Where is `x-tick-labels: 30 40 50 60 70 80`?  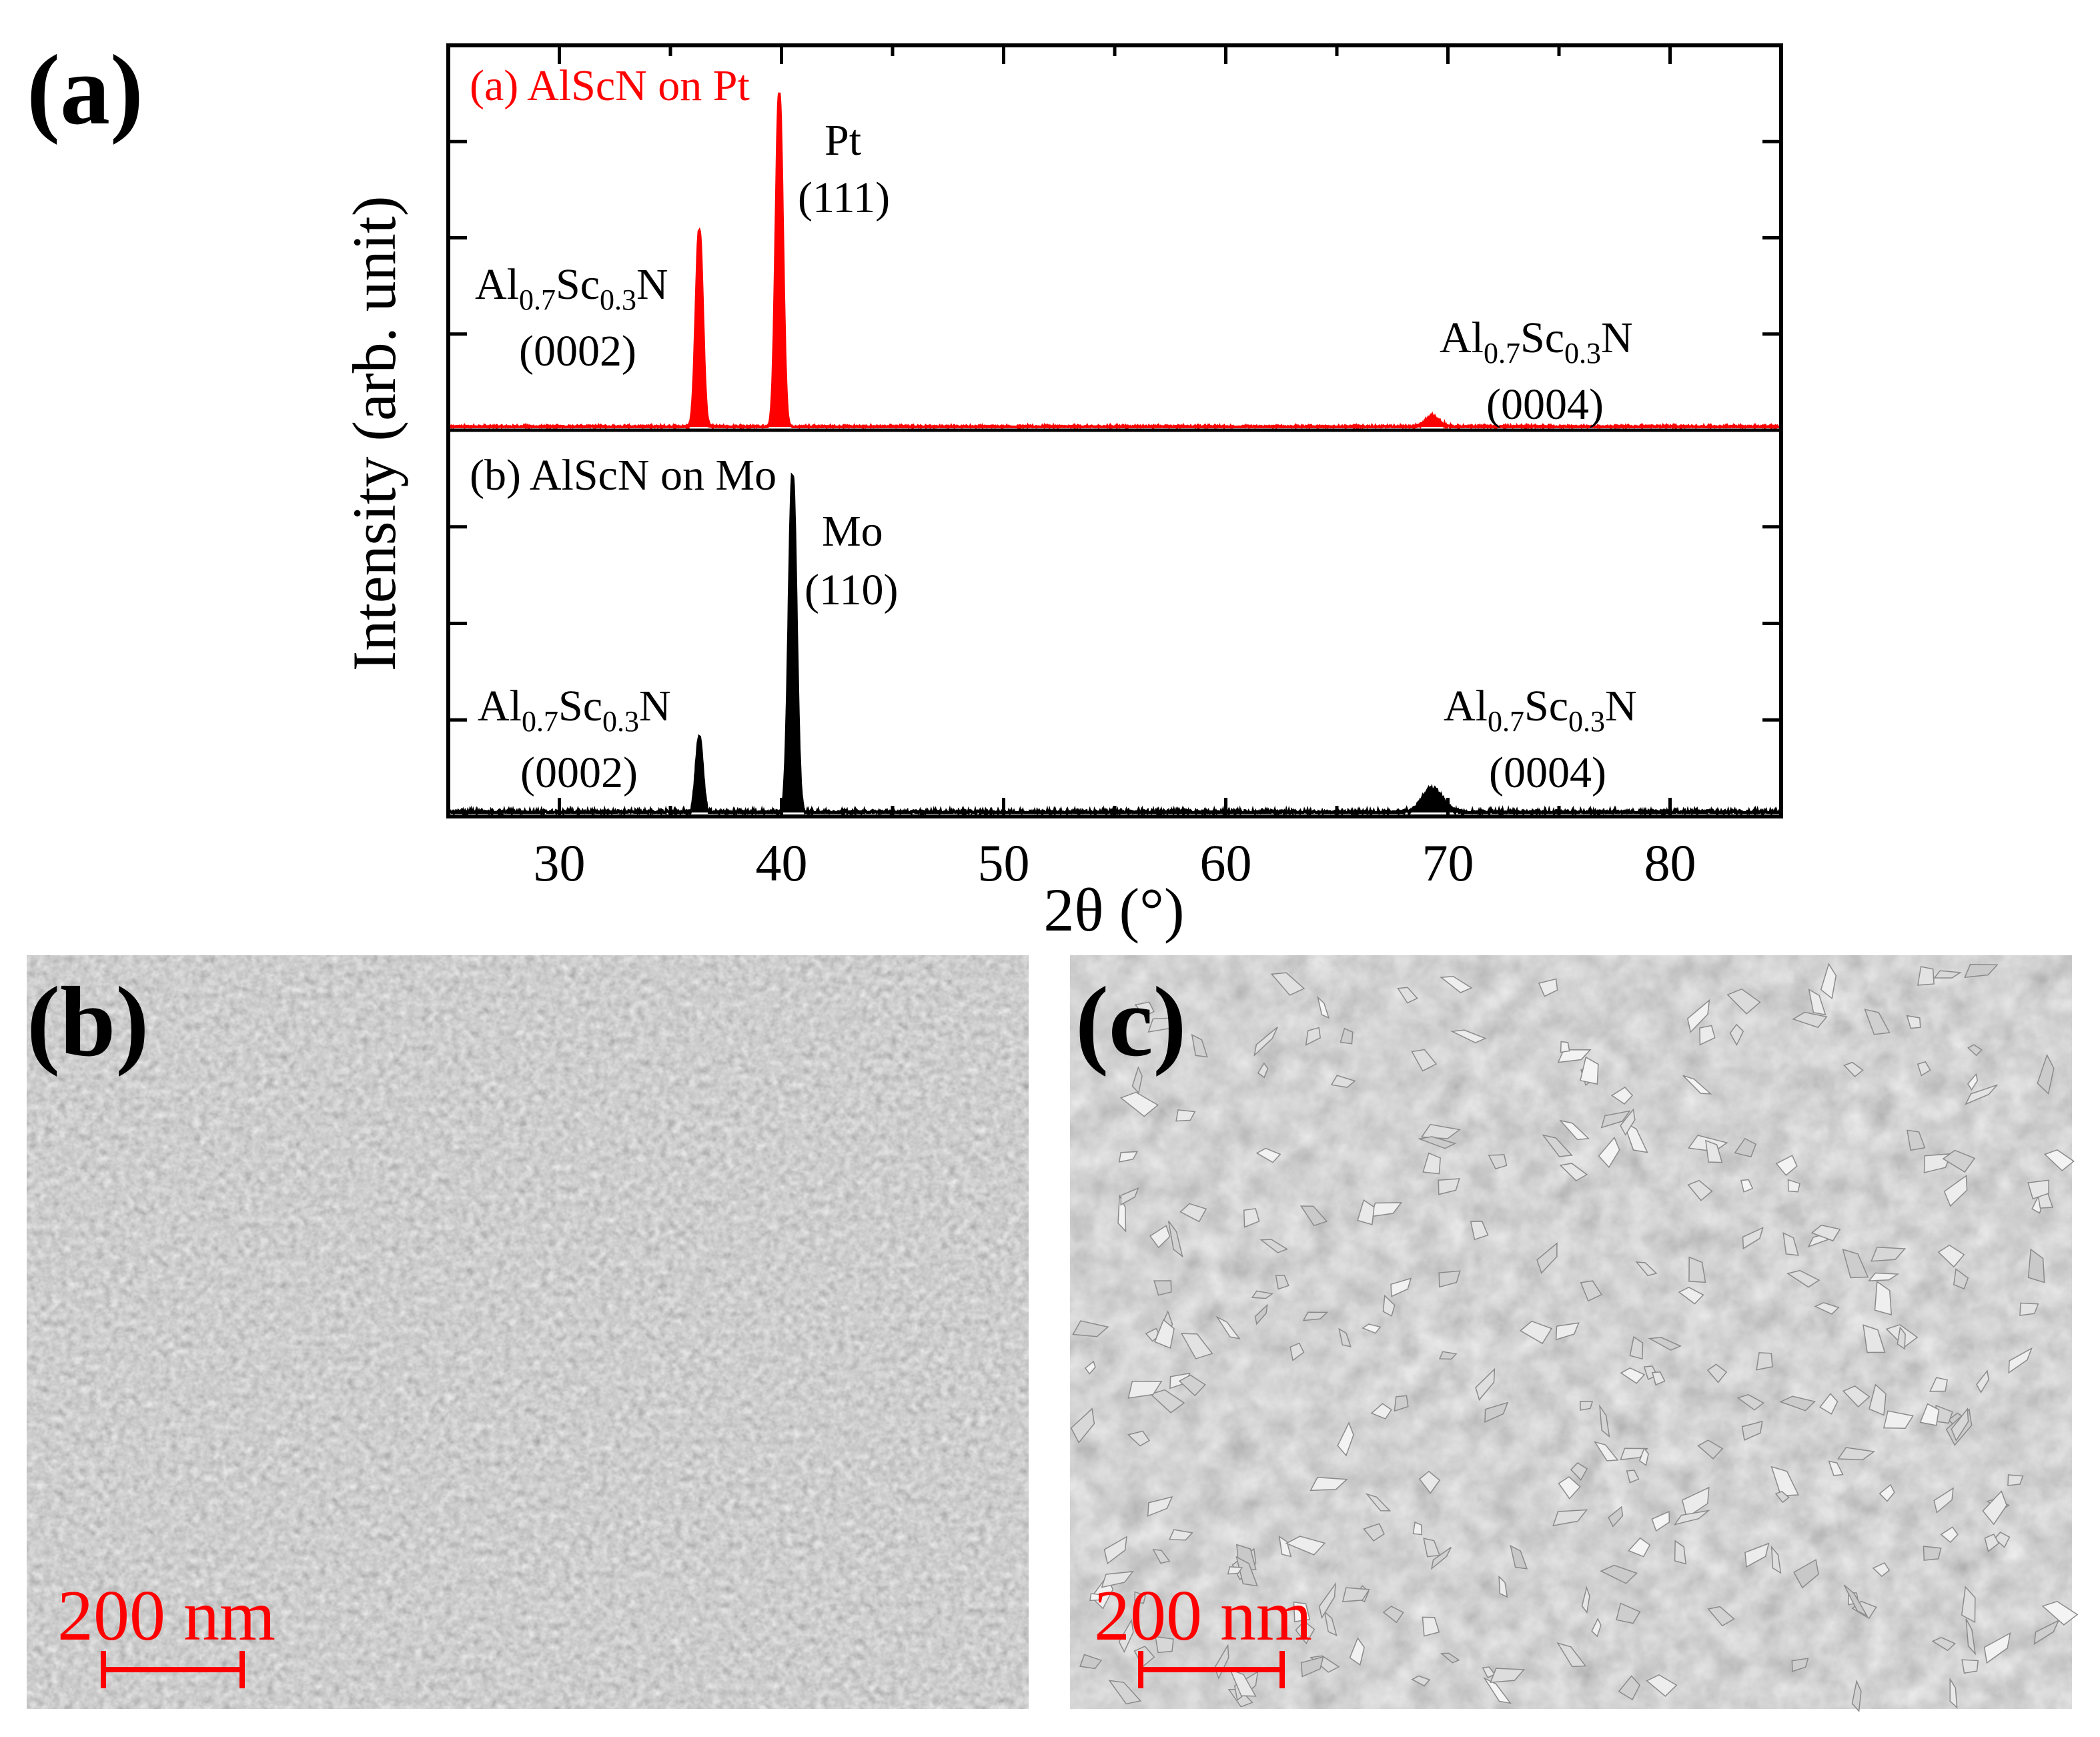
x-tick-labels: 30 40 50 60 70 80 is located at coordinates (1115, 863).